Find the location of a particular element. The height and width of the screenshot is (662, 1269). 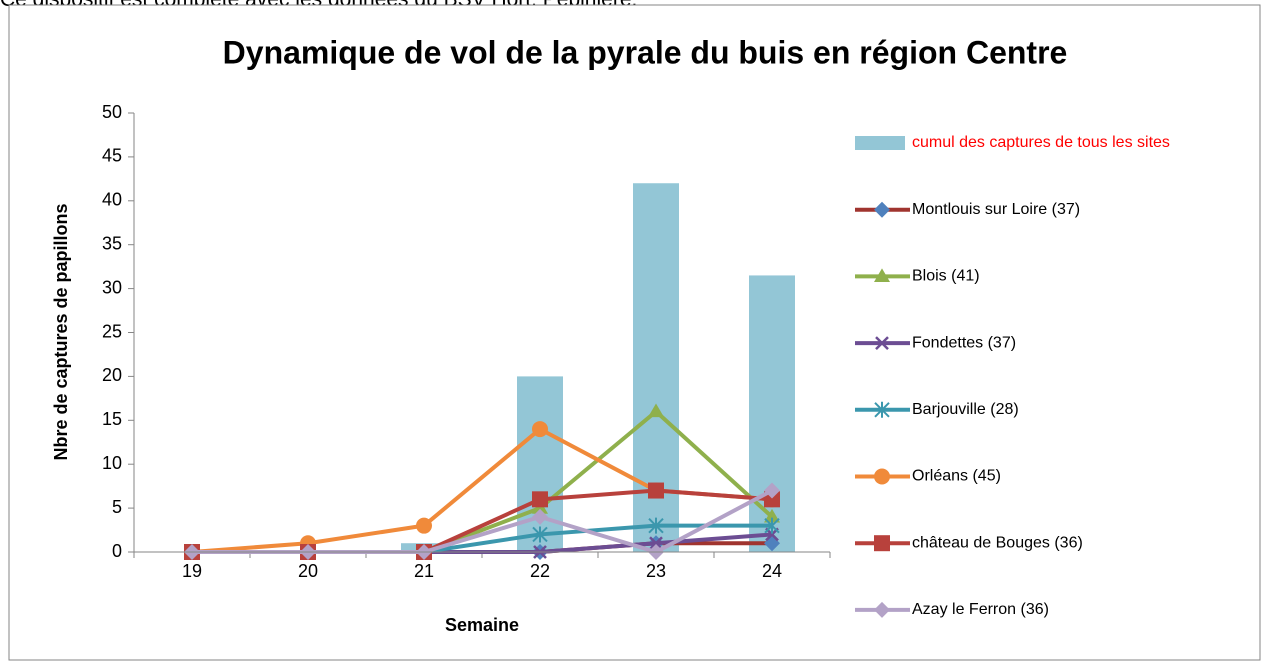

legend-label: Barjouville (28) is located at coordinates (965, 409).